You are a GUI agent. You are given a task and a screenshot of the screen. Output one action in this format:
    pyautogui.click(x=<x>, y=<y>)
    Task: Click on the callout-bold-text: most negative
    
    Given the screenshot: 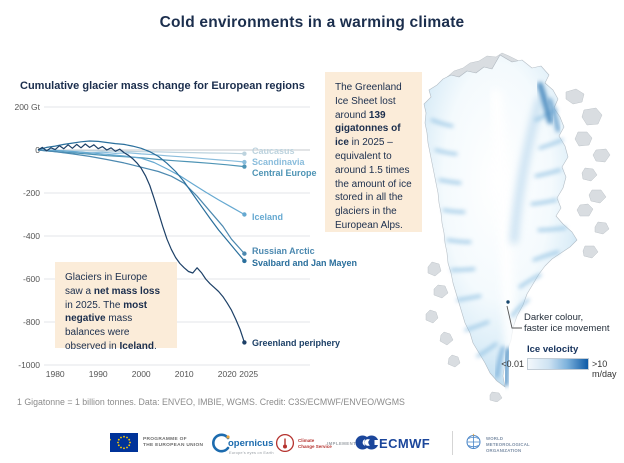 What is the action you would take?
    pyautogui.click(x=106, y=312)
    